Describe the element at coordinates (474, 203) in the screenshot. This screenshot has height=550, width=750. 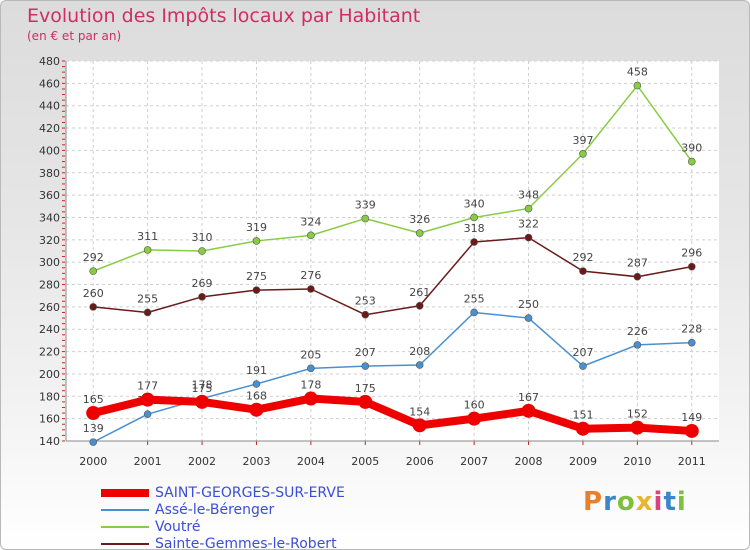
I see `data-label: 340` at that location.